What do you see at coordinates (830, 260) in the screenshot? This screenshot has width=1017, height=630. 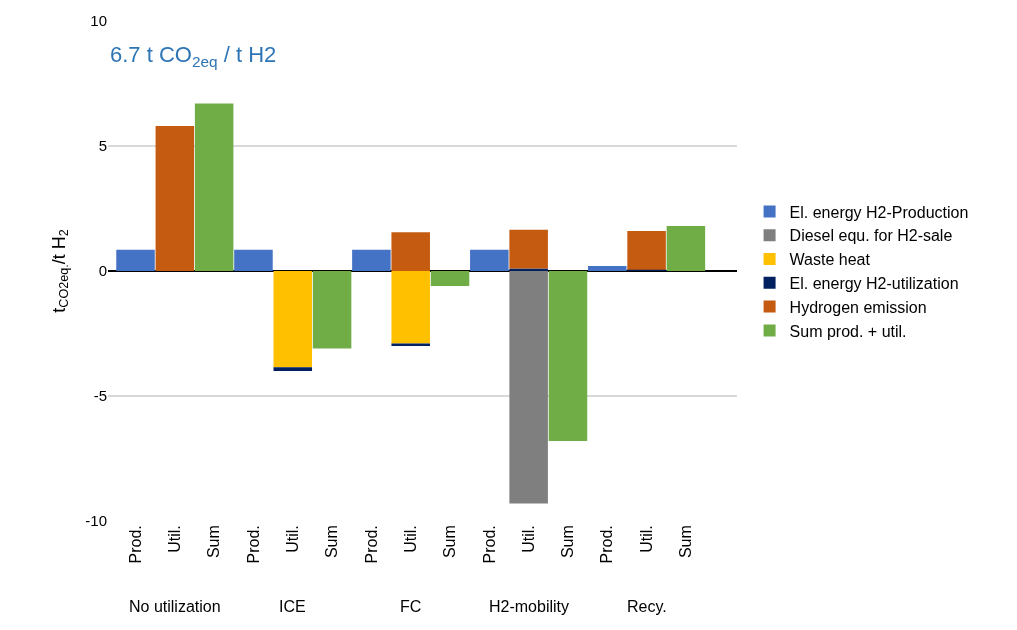 I see `legend-label: Waste heat` at bounding box center [830, 260].